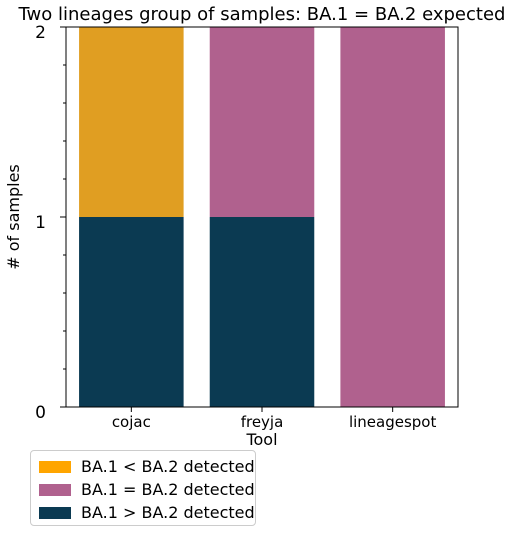 This screenshot has height=536, width=512. What do you see at coordinates (261, 439) in the screenshot?
I see `x-axis-label: Tool` at bounding box center [261, 439].